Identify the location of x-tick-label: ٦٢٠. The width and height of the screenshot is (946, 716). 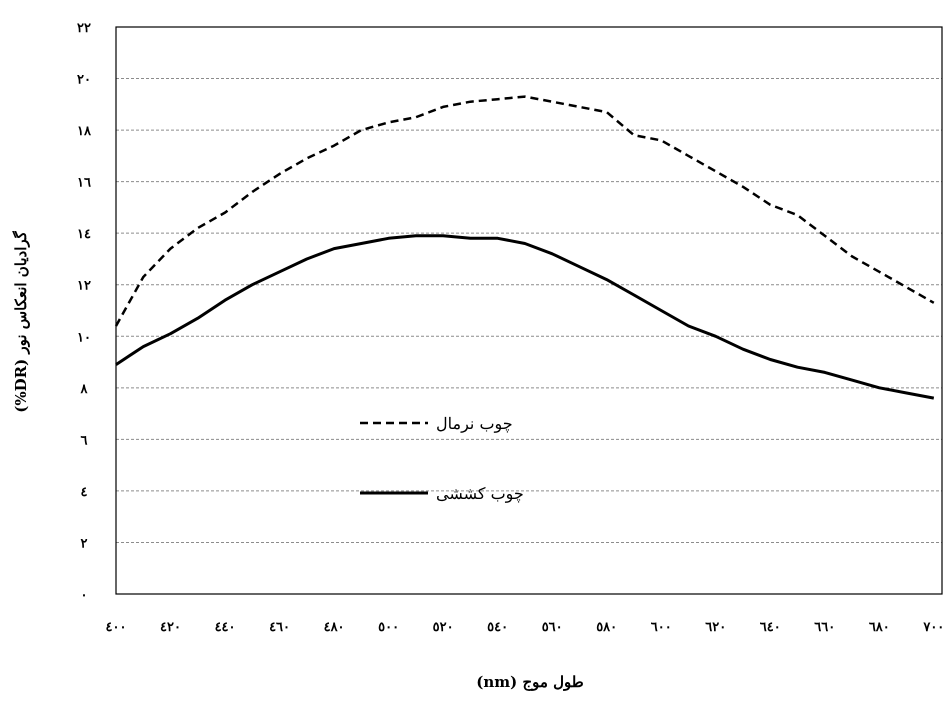
(715, 627).